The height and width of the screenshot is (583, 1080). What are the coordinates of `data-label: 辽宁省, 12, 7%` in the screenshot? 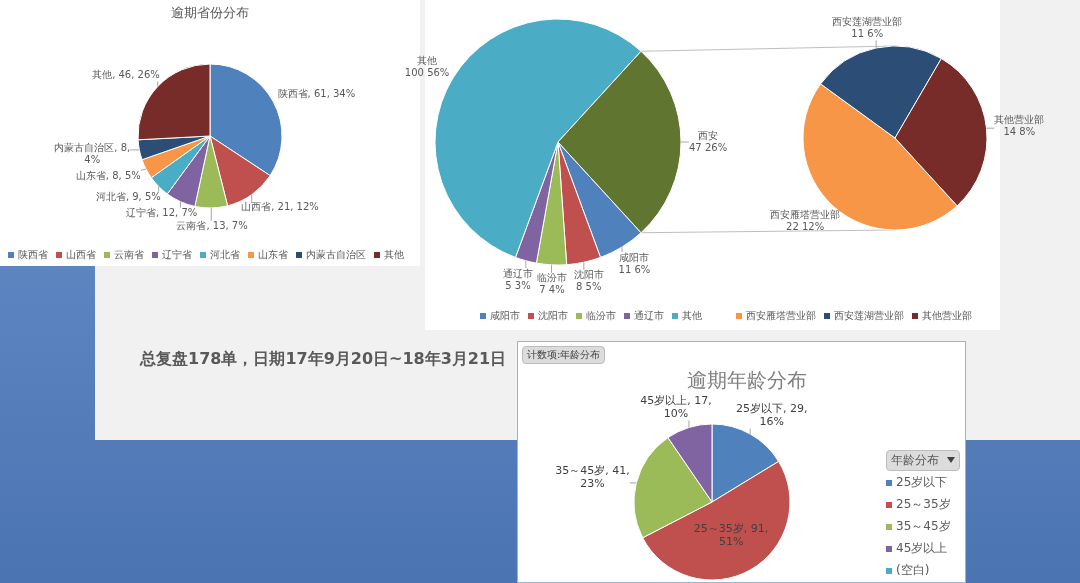 It's located at (161, 213).